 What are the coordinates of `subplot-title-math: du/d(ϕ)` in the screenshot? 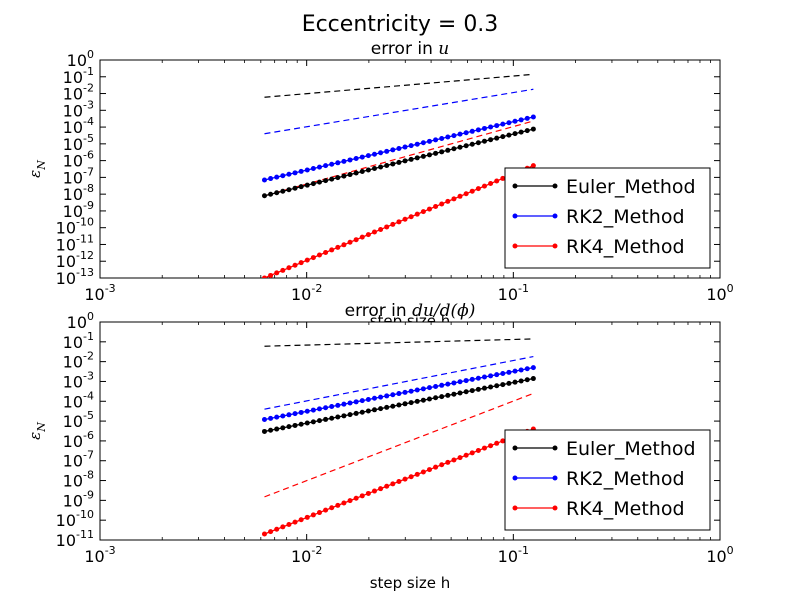 It's located at (443, 311).